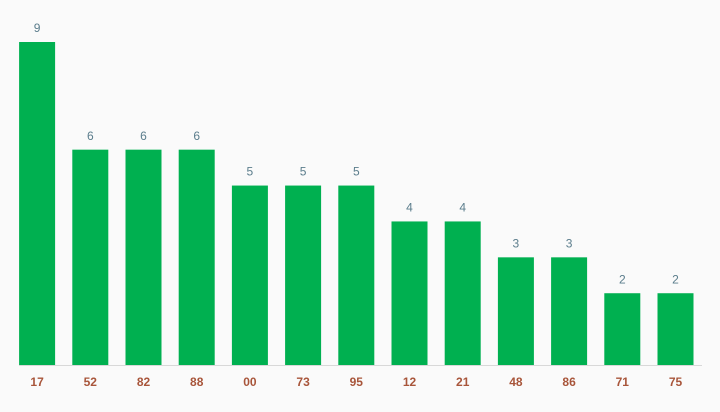 This screenshot has width=720, height=412. Describe the element at coordinates (250, 382) in the screenshot. I see `x-tick-label: 00` at that location.